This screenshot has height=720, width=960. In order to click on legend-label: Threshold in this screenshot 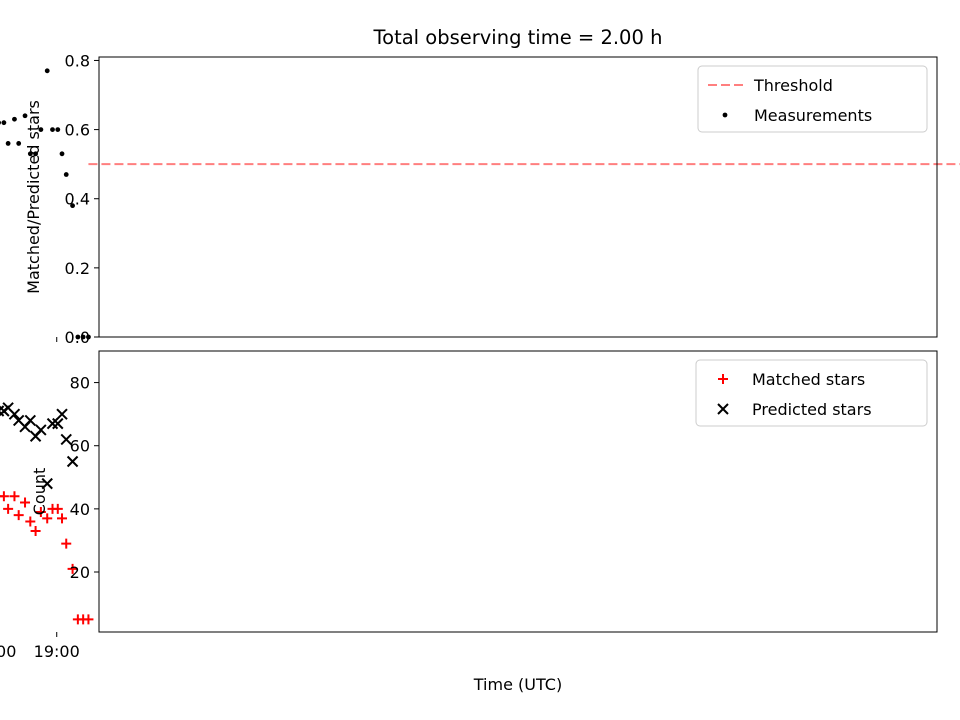, I will do `click(793, 85)`.